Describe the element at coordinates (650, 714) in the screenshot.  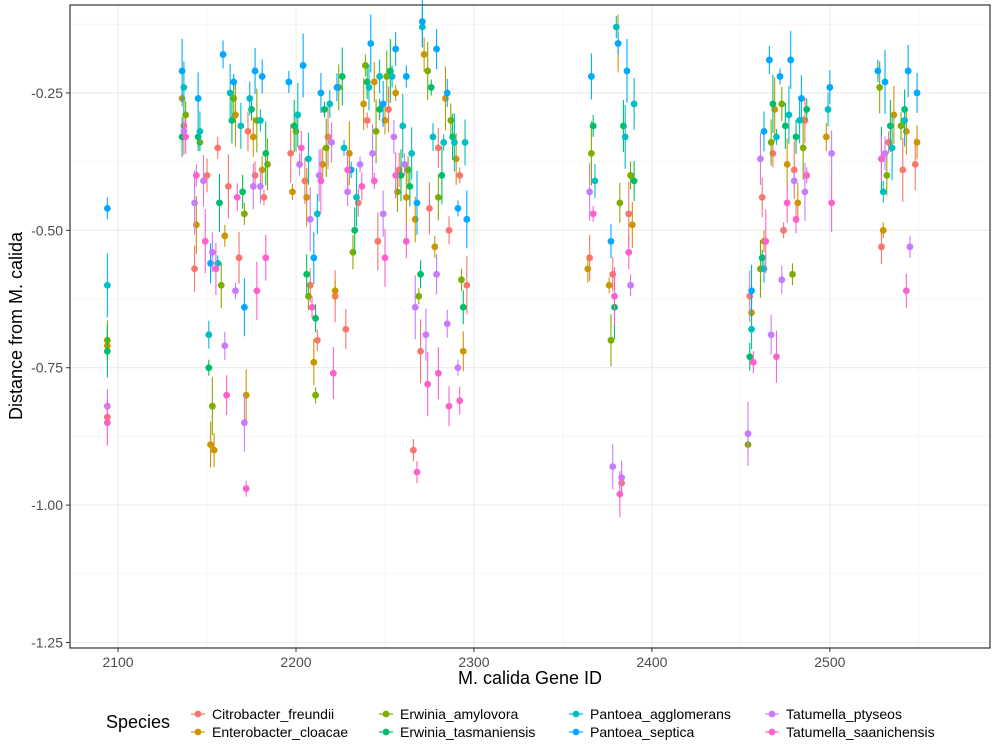
I see `legend-item: Pantoea_agglomerans` at that location.